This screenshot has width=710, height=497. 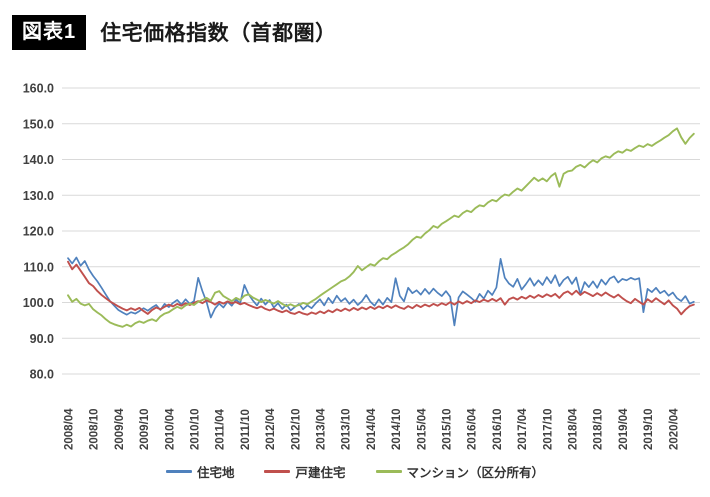 What do you see at coordinates (574, 429) in the screenshot?
I see `x-axis-label: 2018/04` at bounding box center [574, 429].